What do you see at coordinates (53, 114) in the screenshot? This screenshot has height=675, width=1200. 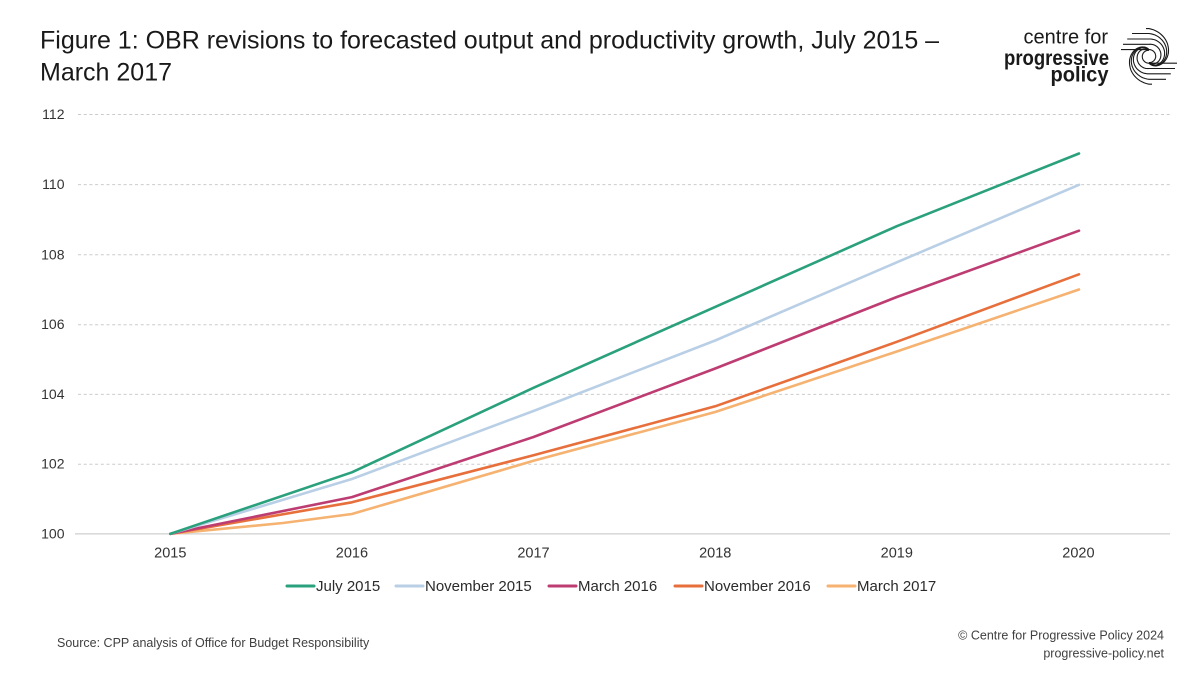 I see `svg-text: 112` at bounding box center [53, 114].